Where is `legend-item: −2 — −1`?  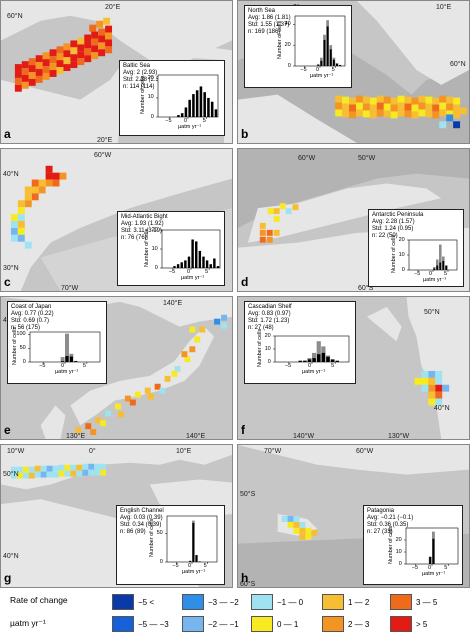 legend-item: −2 — −1 is located at coordinates (210, 624).